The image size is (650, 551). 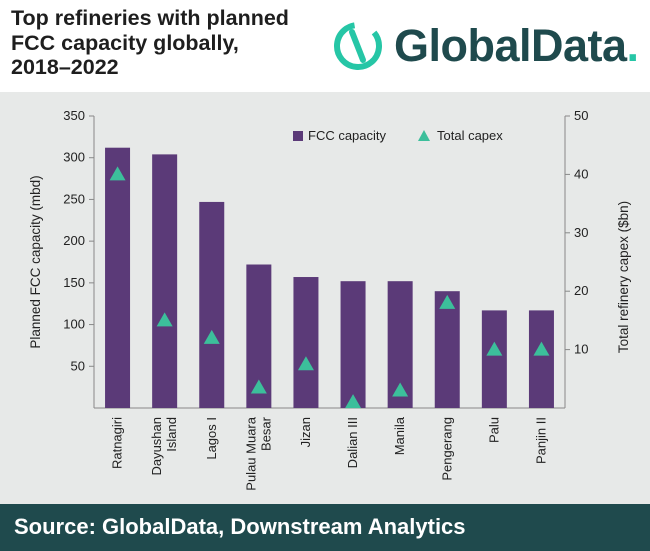 I want to click on left-tick-label: 350, so click(x=74, y=115).